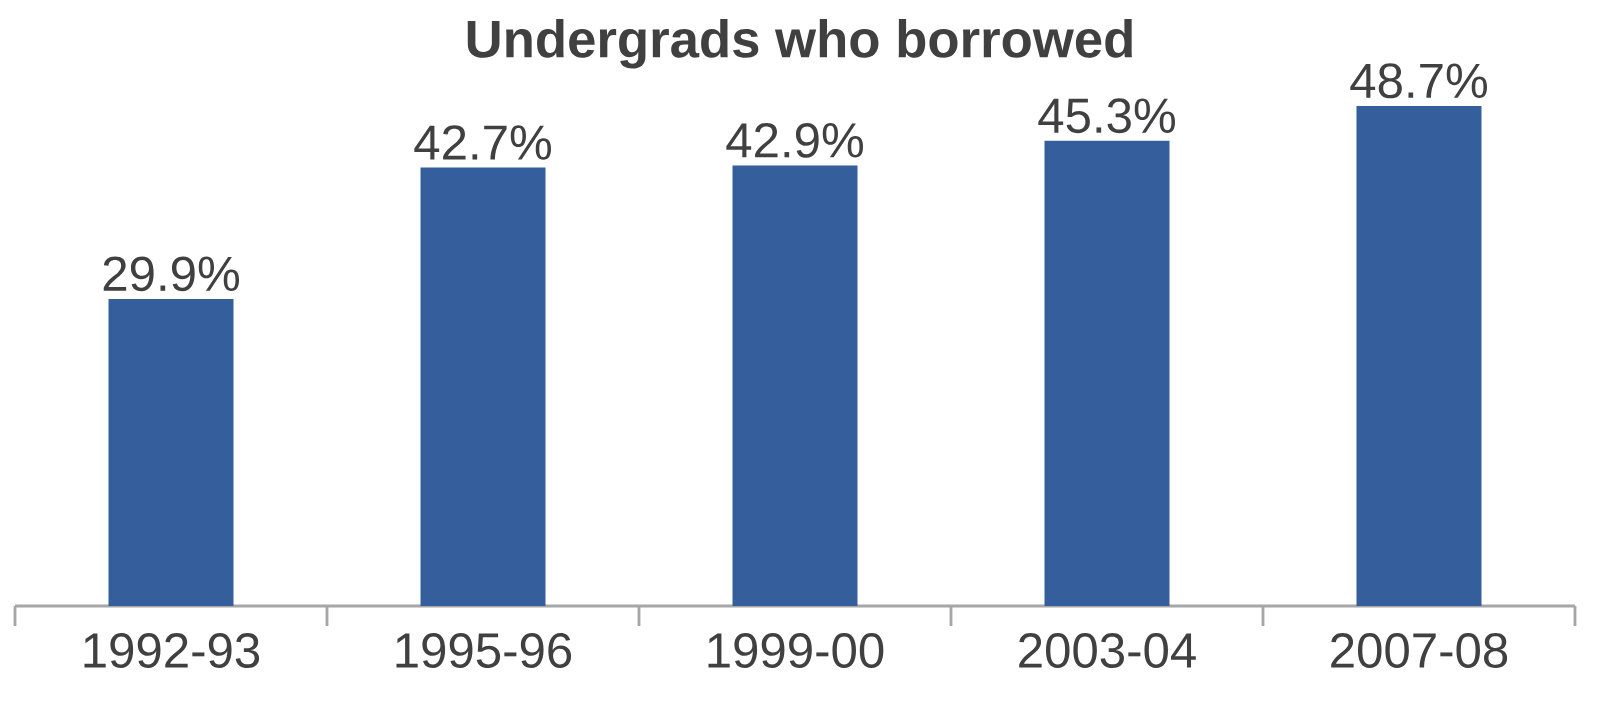 The width and height of the screenshot is (1601, 701). What do you see at coordinates (171, 274) in the screenshot?
I see `data-label: 29.9%` at bounding box center [171, 274].